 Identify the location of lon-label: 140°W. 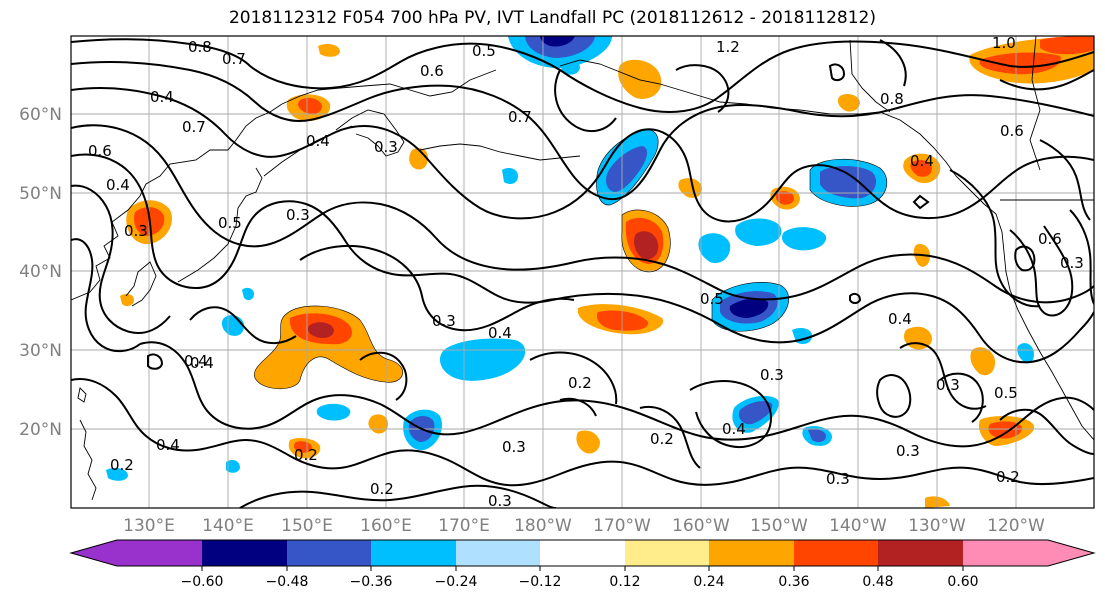
(858, 526).